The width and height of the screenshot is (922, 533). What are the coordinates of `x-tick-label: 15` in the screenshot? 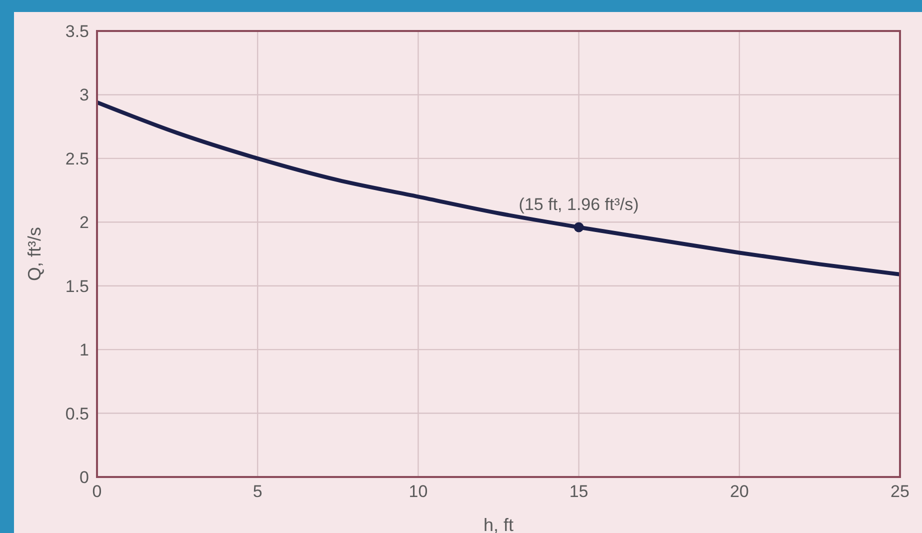 It's located at (578, 492).